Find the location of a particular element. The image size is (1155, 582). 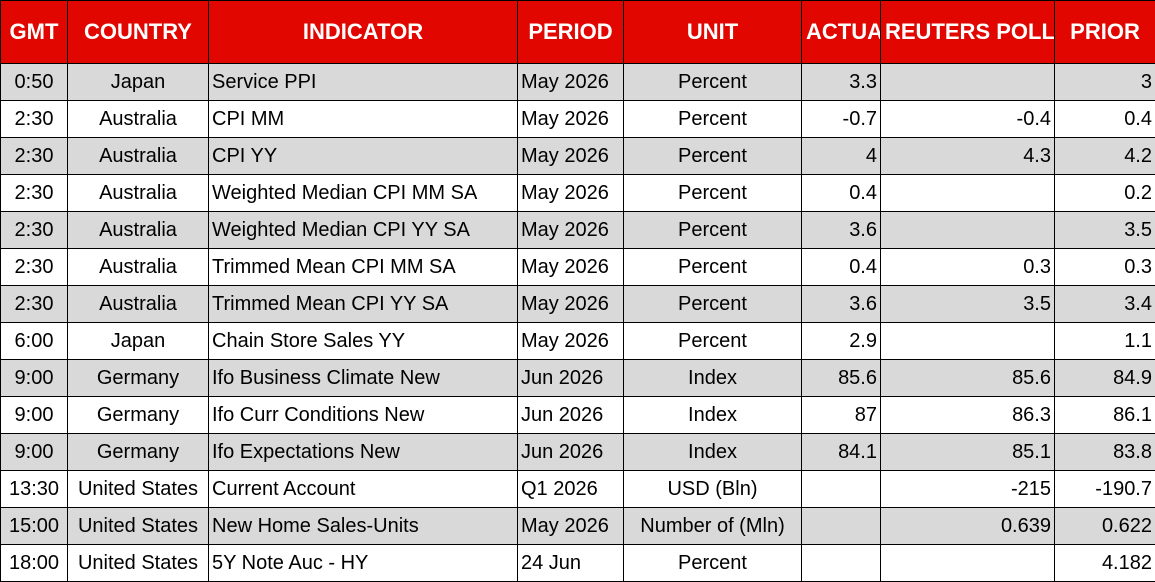

cell-actual: 87 is located at coordinates (841, 415).